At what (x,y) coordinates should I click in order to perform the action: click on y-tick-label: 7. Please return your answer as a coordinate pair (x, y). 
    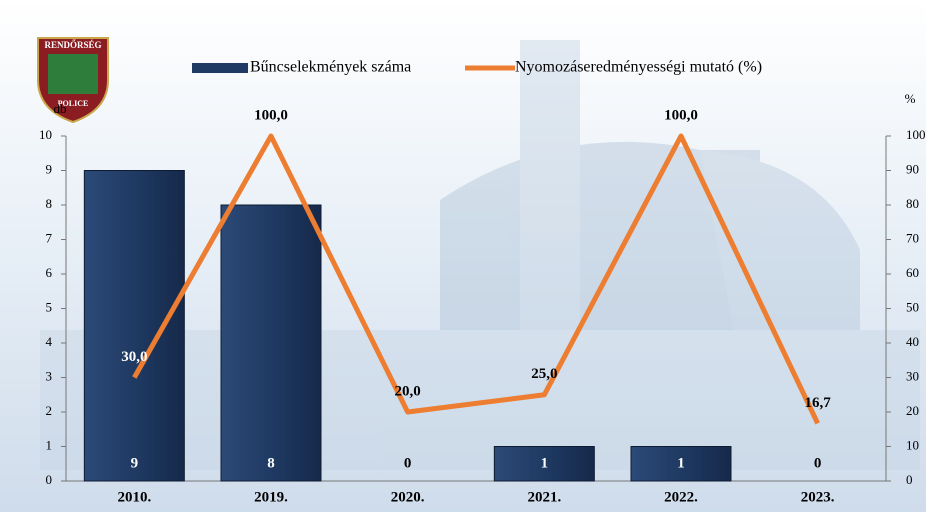
    Looking at the image, I should click on (49, 237).